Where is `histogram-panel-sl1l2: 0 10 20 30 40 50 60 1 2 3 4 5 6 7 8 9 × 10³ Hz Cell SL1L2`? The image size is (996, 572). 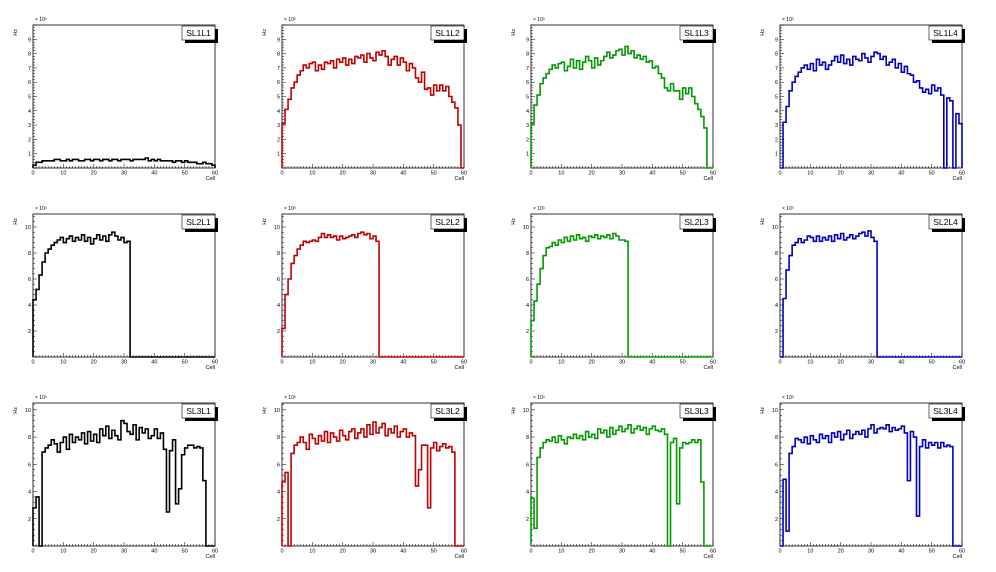
histogram-panel-sl1l2: 0 10 20 30 40 50 60 1 2 3 4 5 6 7 8 9 × 10³ Hz Cell SL1L2 is located at coordinates (364, 99).